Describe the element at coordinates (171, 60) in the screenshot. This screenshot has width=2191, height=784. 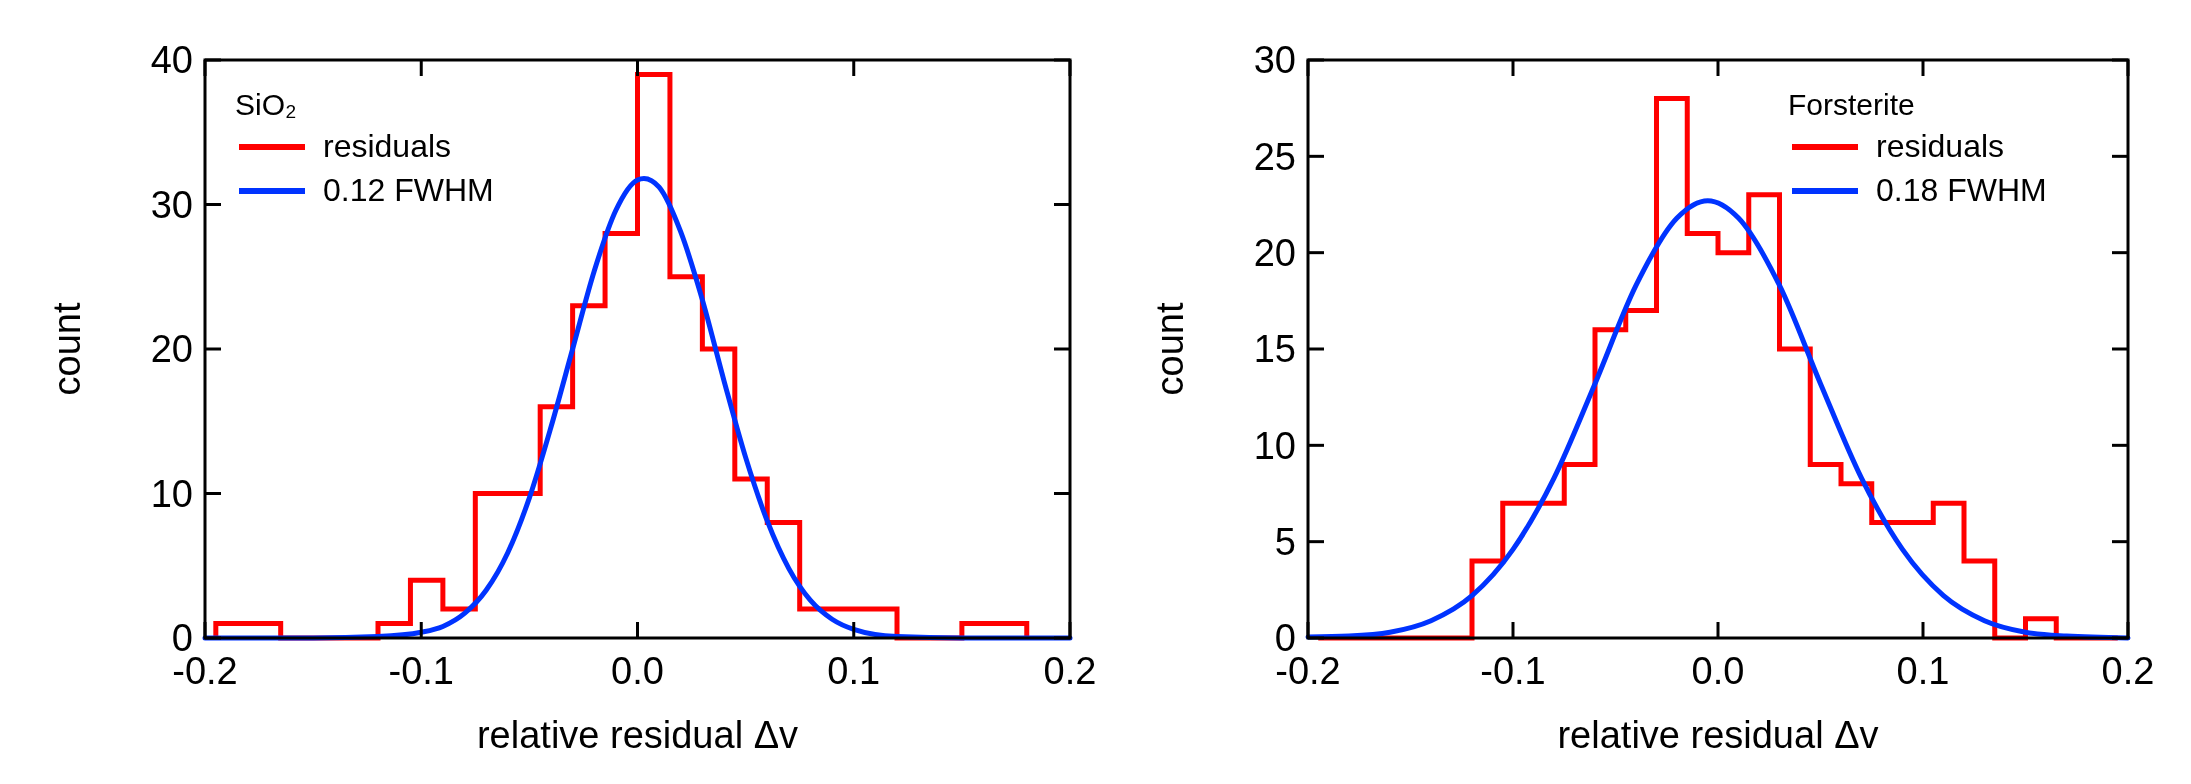
I see `y-tick-label: 40` at that location.